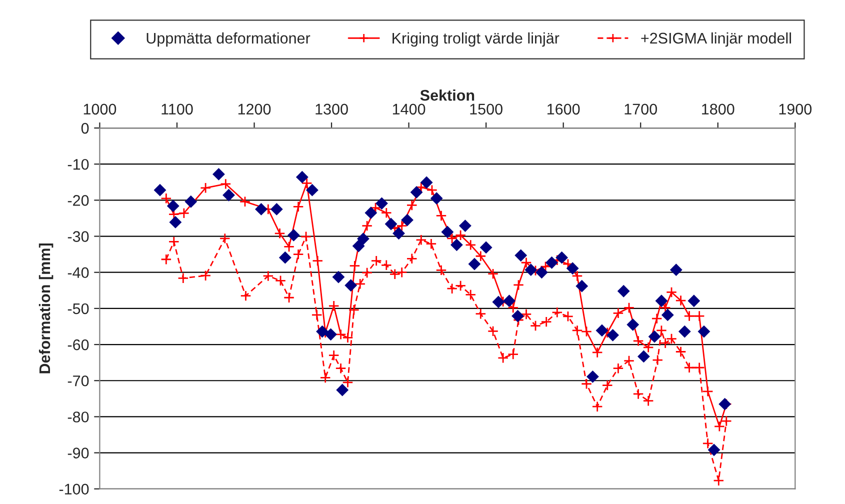 This screenshot has width=845, height=504. What do you see at coordinates (78, 308) in the screenshot?
I see `y-tick-label: -50` at bounding box center [78, 308].